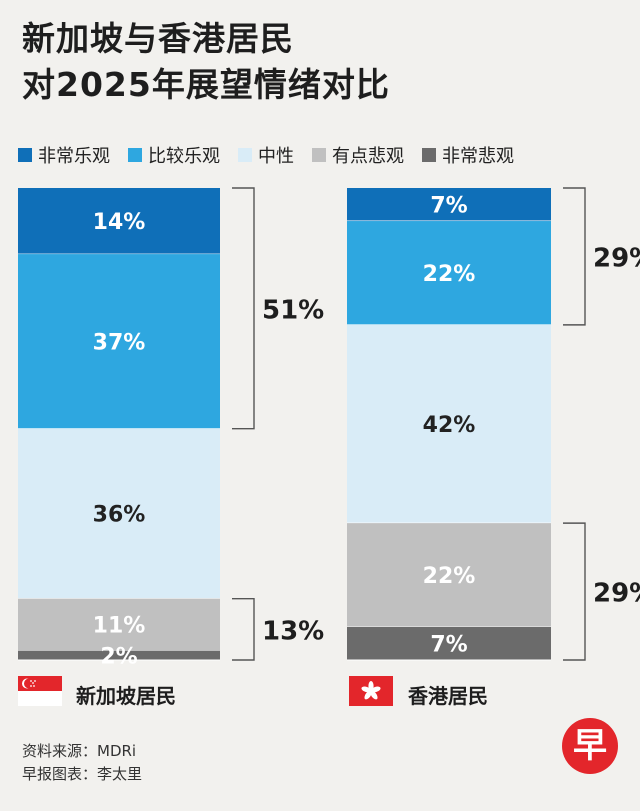  Describe the element at coordinates (293, 631) in the screenshot. I see `bracket-label: 13%` at that location.